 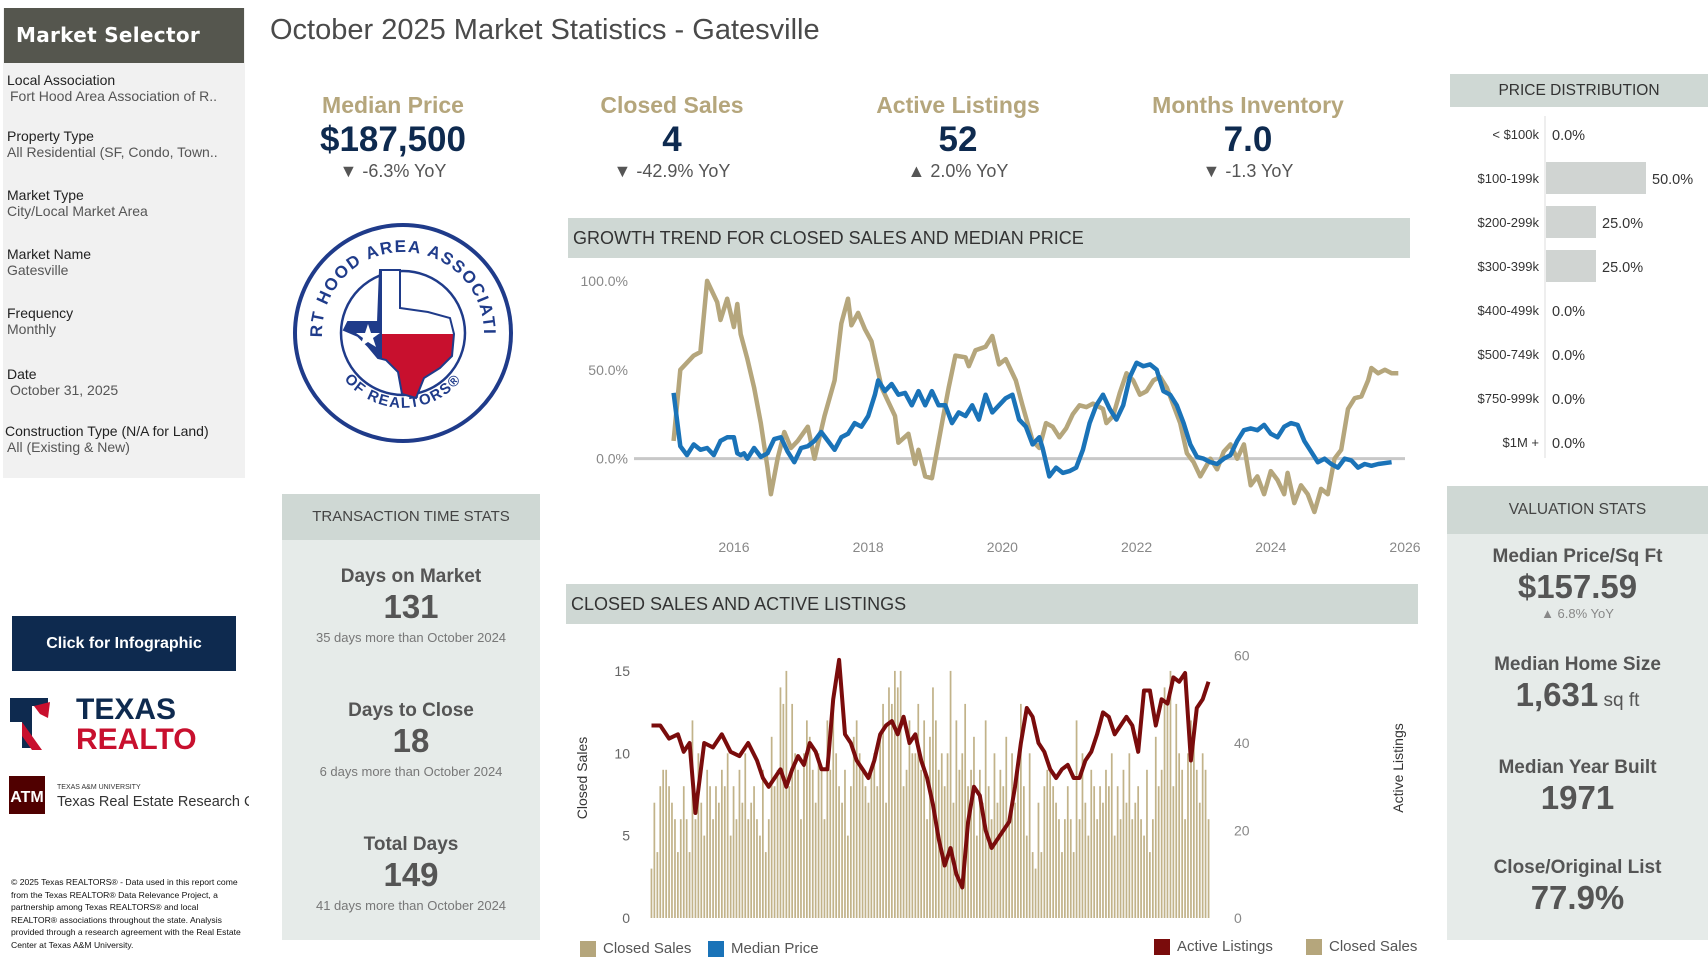 What do you see at coordinates (49, 262) in the screenshot?
I see `filter-market-name: Market Name Gatesville` at bounding box center [49, 262].